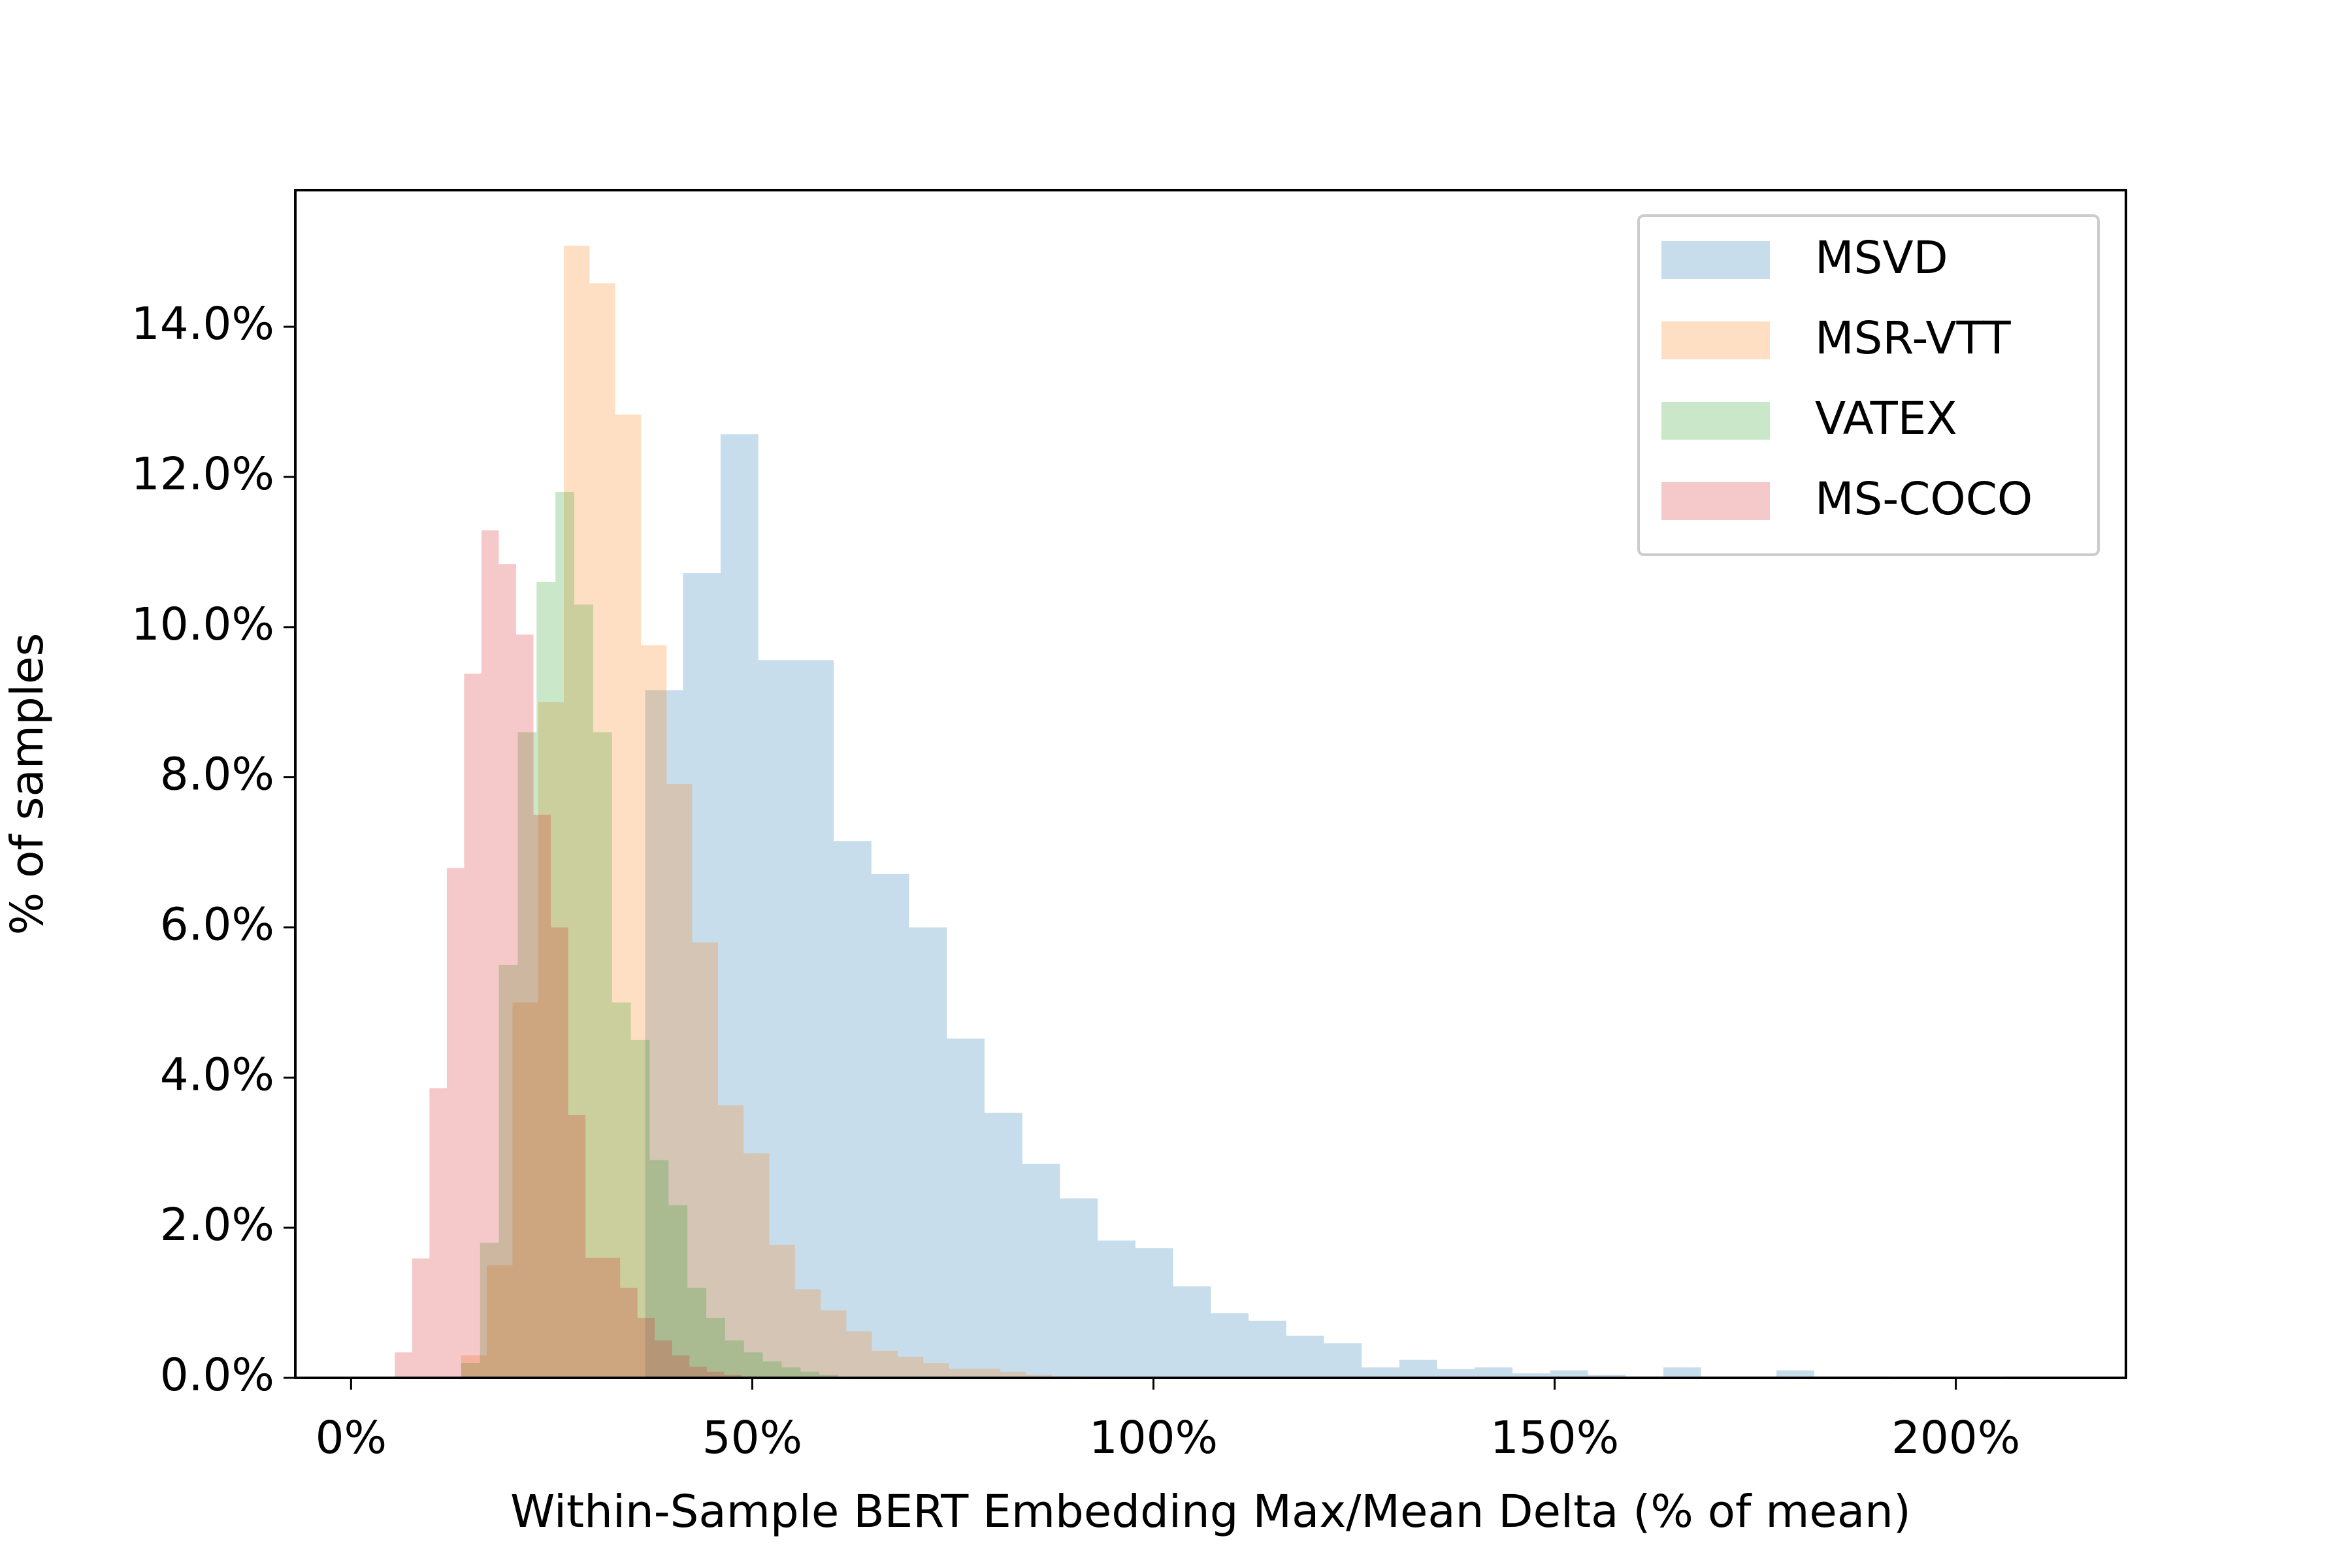  I want to click on x-tick-label: 150%, so click(1554, 1438).